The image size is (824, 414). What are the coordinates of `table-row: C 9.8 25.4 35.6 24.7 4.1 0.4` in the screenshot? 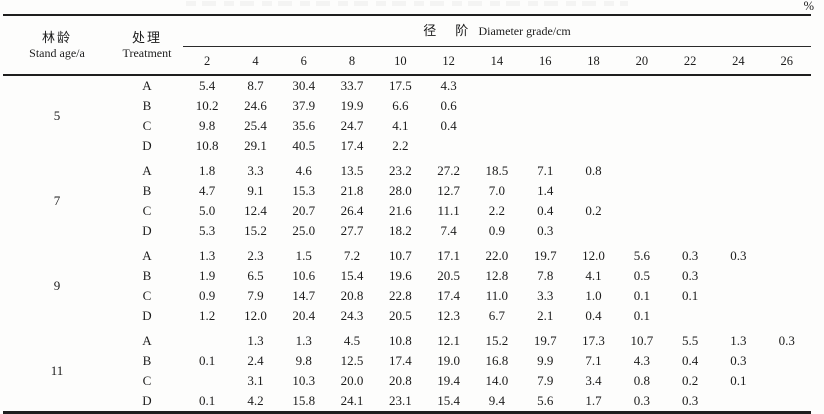 It's located at (407, 126).